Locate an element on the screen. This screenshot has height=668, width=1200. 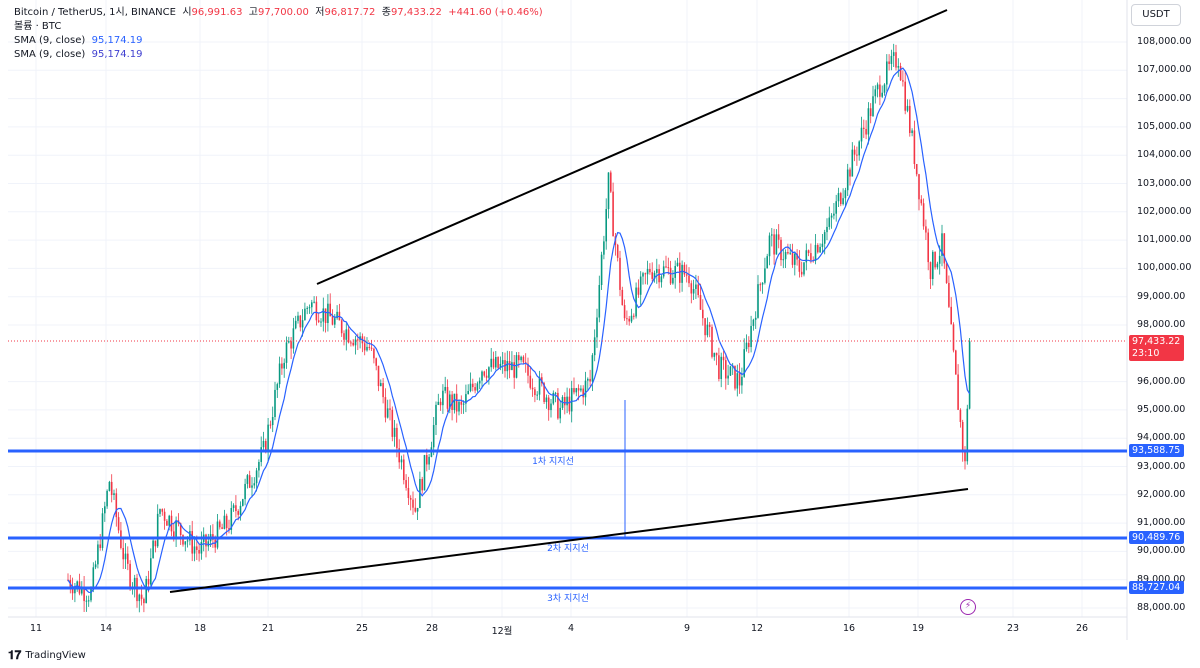
time-tick: 23 is located at coordinates (1013, 628).